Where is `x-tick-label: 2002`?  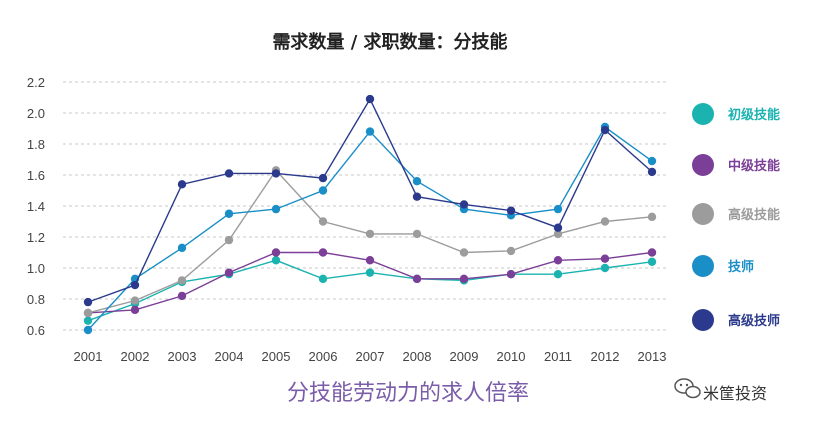
x-tick-label: 2002 is located at coordinates (135, 356).